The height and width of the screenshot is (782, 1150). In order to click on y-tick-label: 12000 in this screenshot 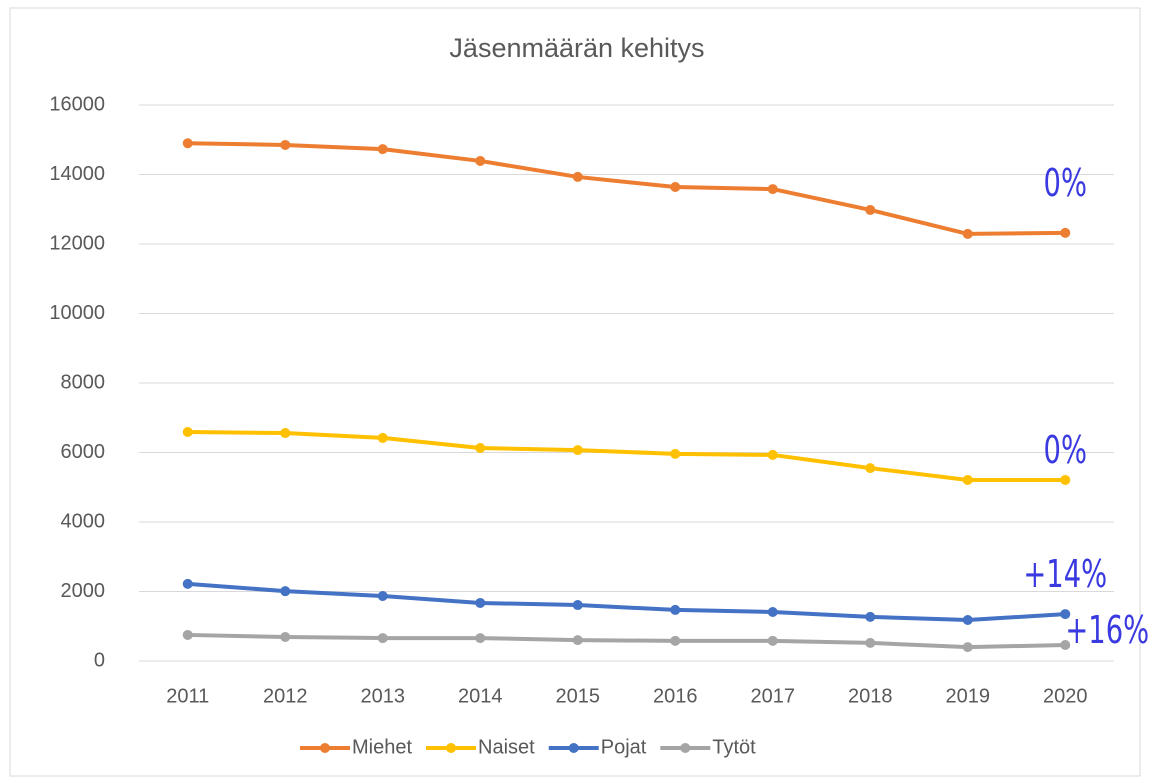, I will do `click(77, 243)`.